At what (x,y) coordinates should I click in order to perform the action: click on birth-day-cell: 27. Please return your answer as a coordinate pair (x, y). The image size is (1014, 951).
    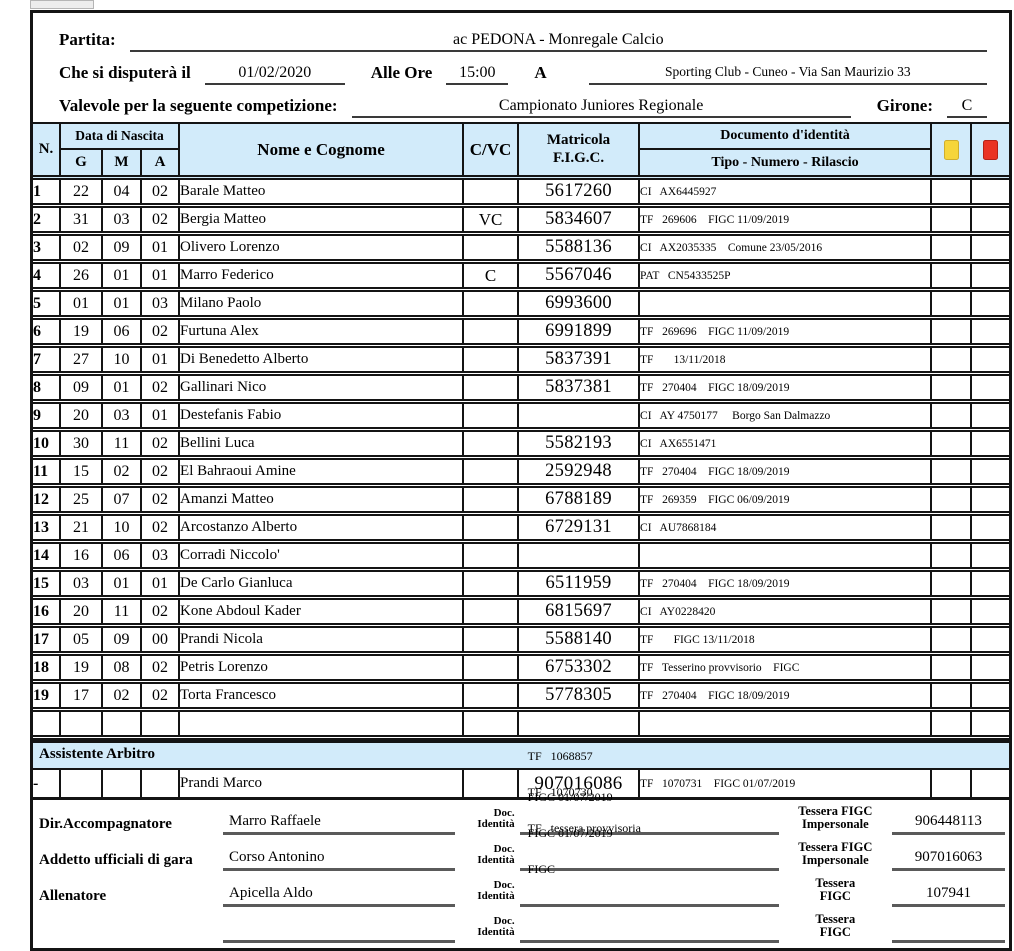
    Looking at the image, I should click on (81, 359).